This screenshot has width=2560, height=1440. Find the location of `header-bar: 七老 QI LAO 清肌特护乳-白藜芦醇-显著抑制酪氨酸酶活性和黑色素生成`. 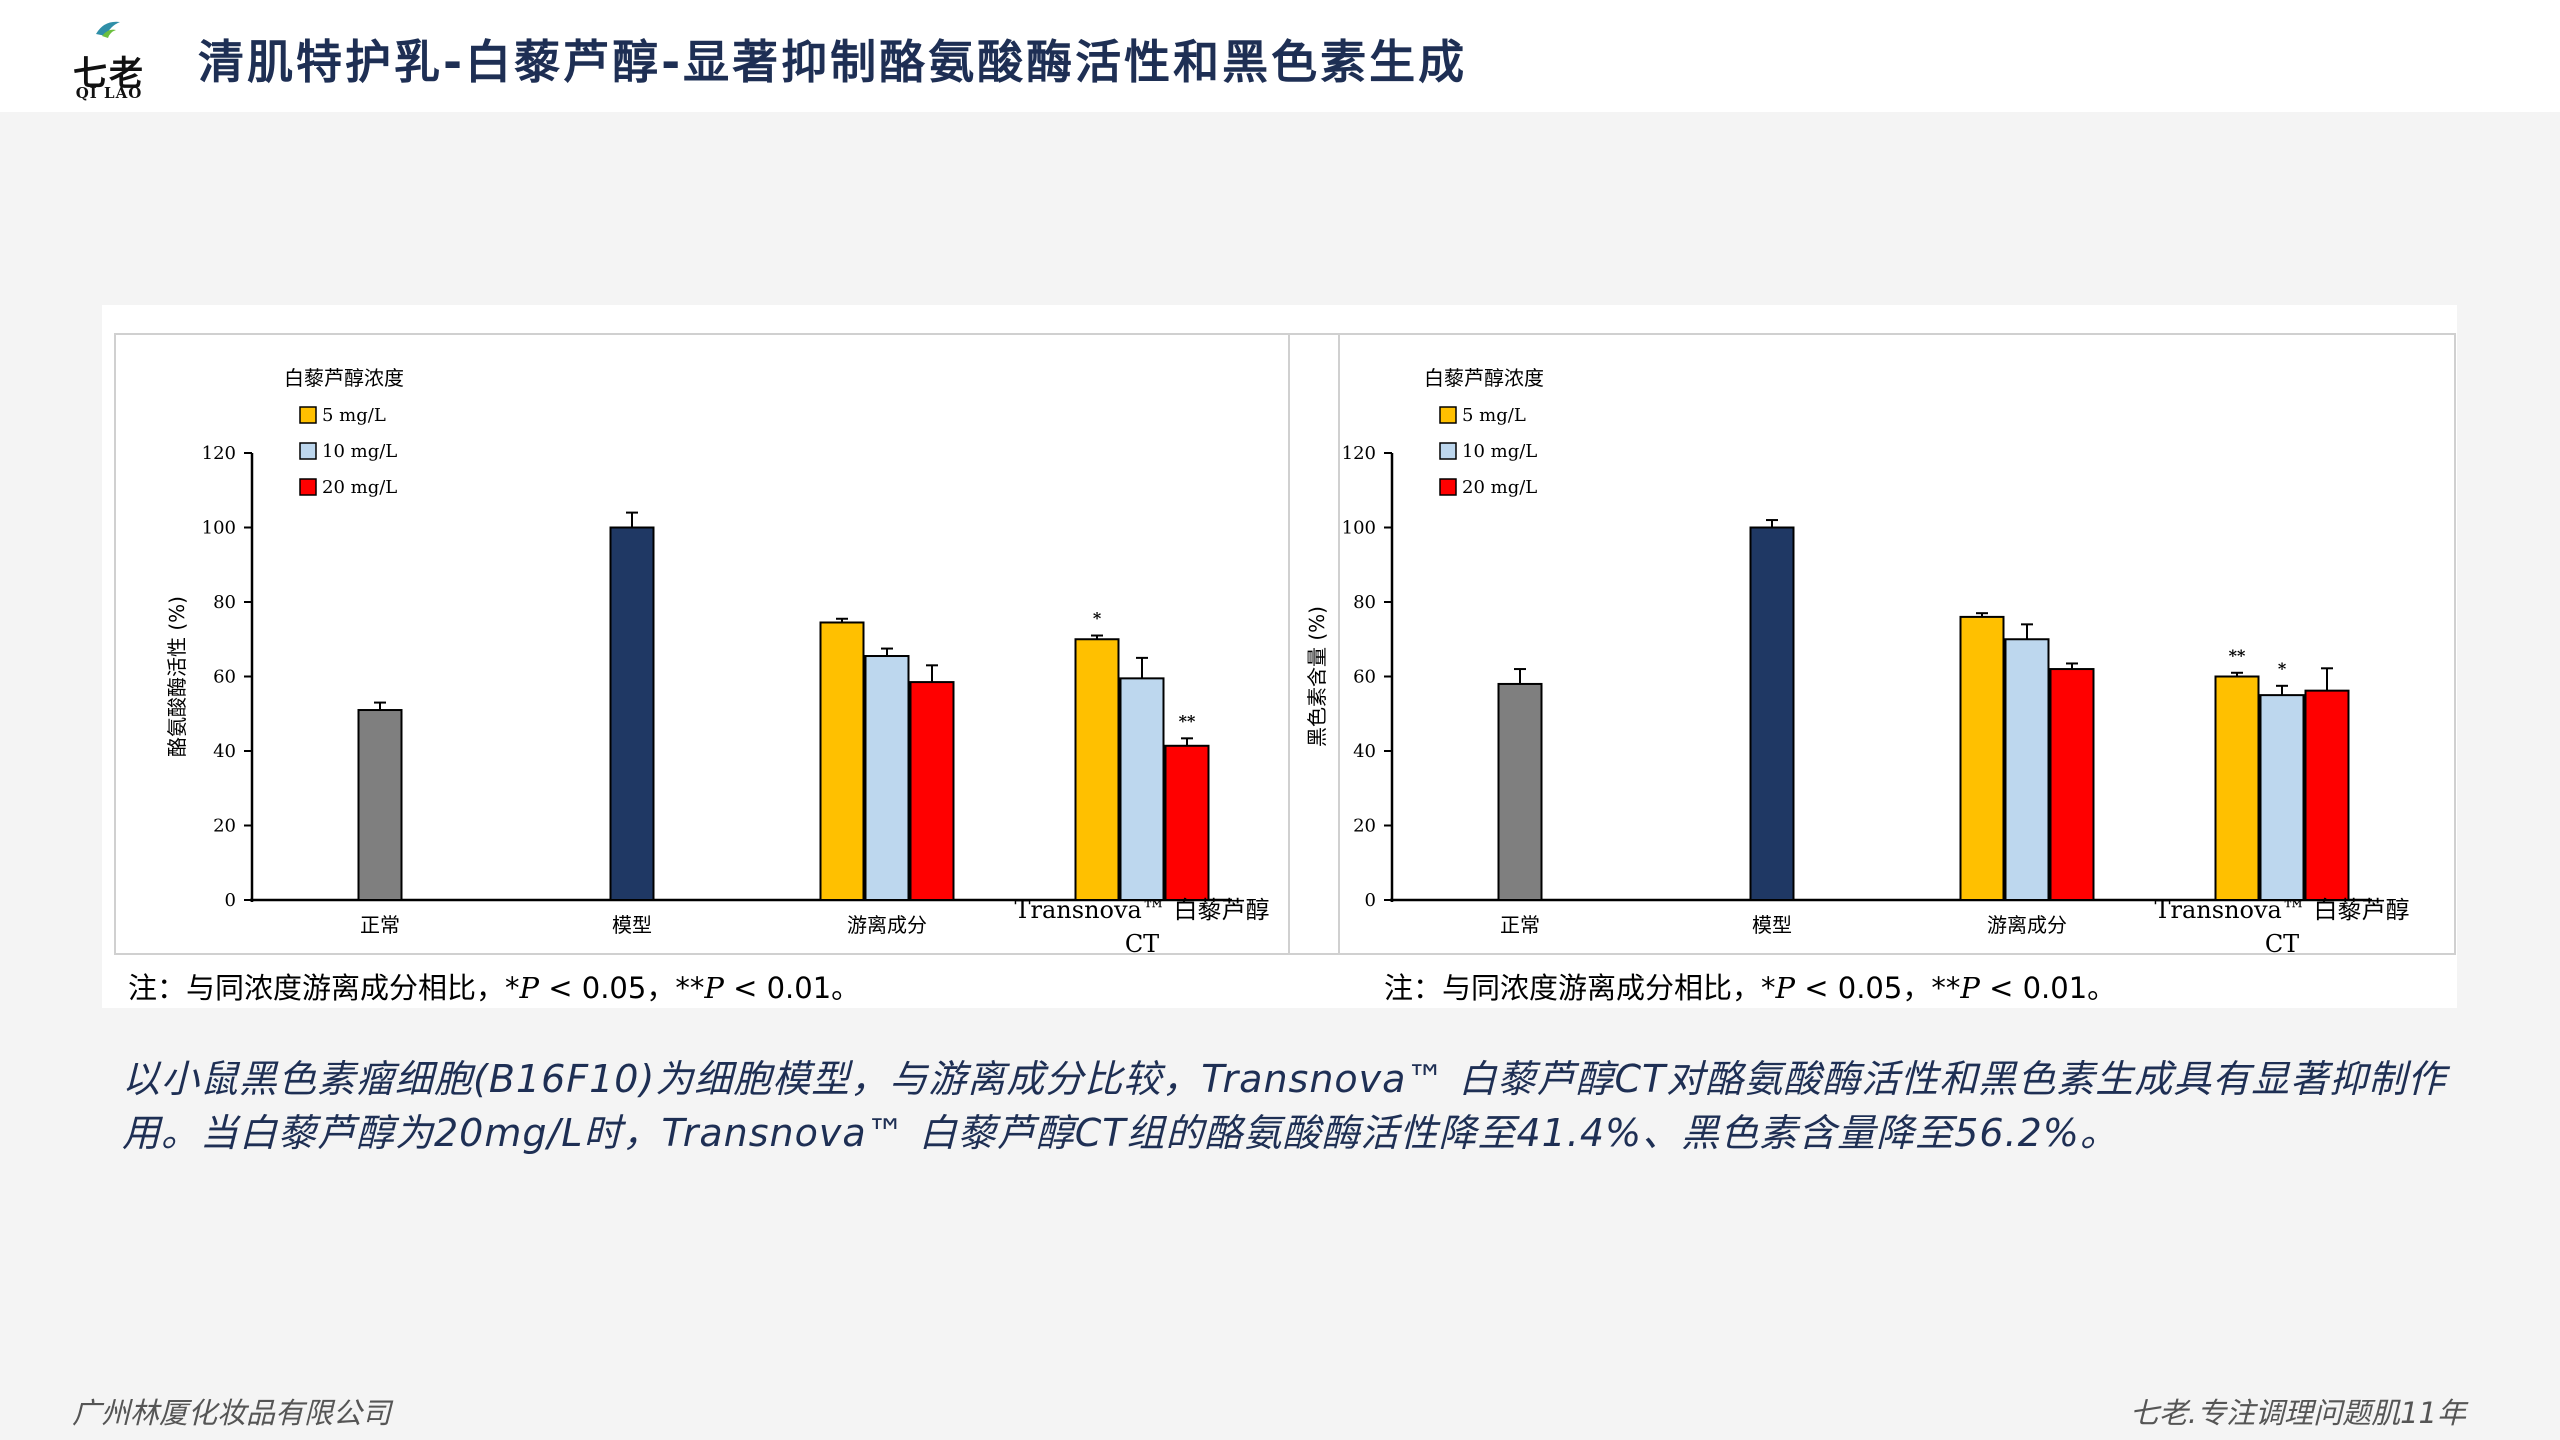

header-bar: 七老 QI LAO 清肌特护乳-白藜芦醇-显著抑制酪氨酸酶活性和黑色素生成 is located at coordinates (1280, 56).